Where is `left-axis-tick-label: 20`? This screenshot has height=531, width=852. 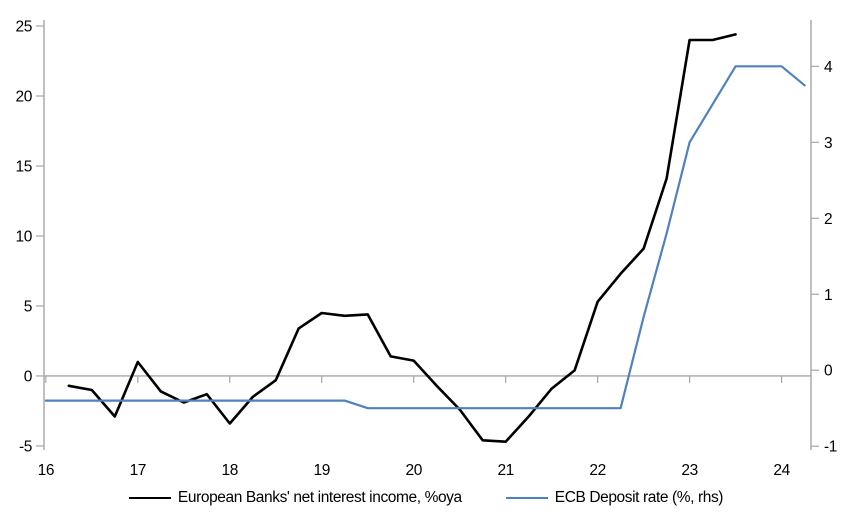 left-axis-tick-label: 20 is located at coordinates (24, 97).